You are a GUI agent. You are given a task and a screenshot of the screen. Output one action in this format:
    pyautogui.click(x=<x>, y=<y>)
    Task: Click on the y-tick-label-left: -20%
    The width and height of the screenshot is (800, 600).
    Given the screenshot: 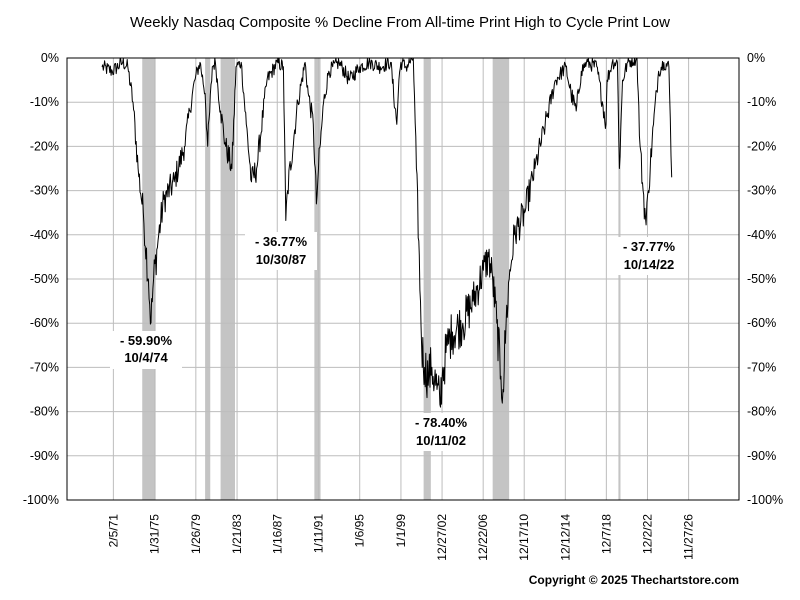 What is the action you would take?
    pyautogui.click(x=44, y=146)
    